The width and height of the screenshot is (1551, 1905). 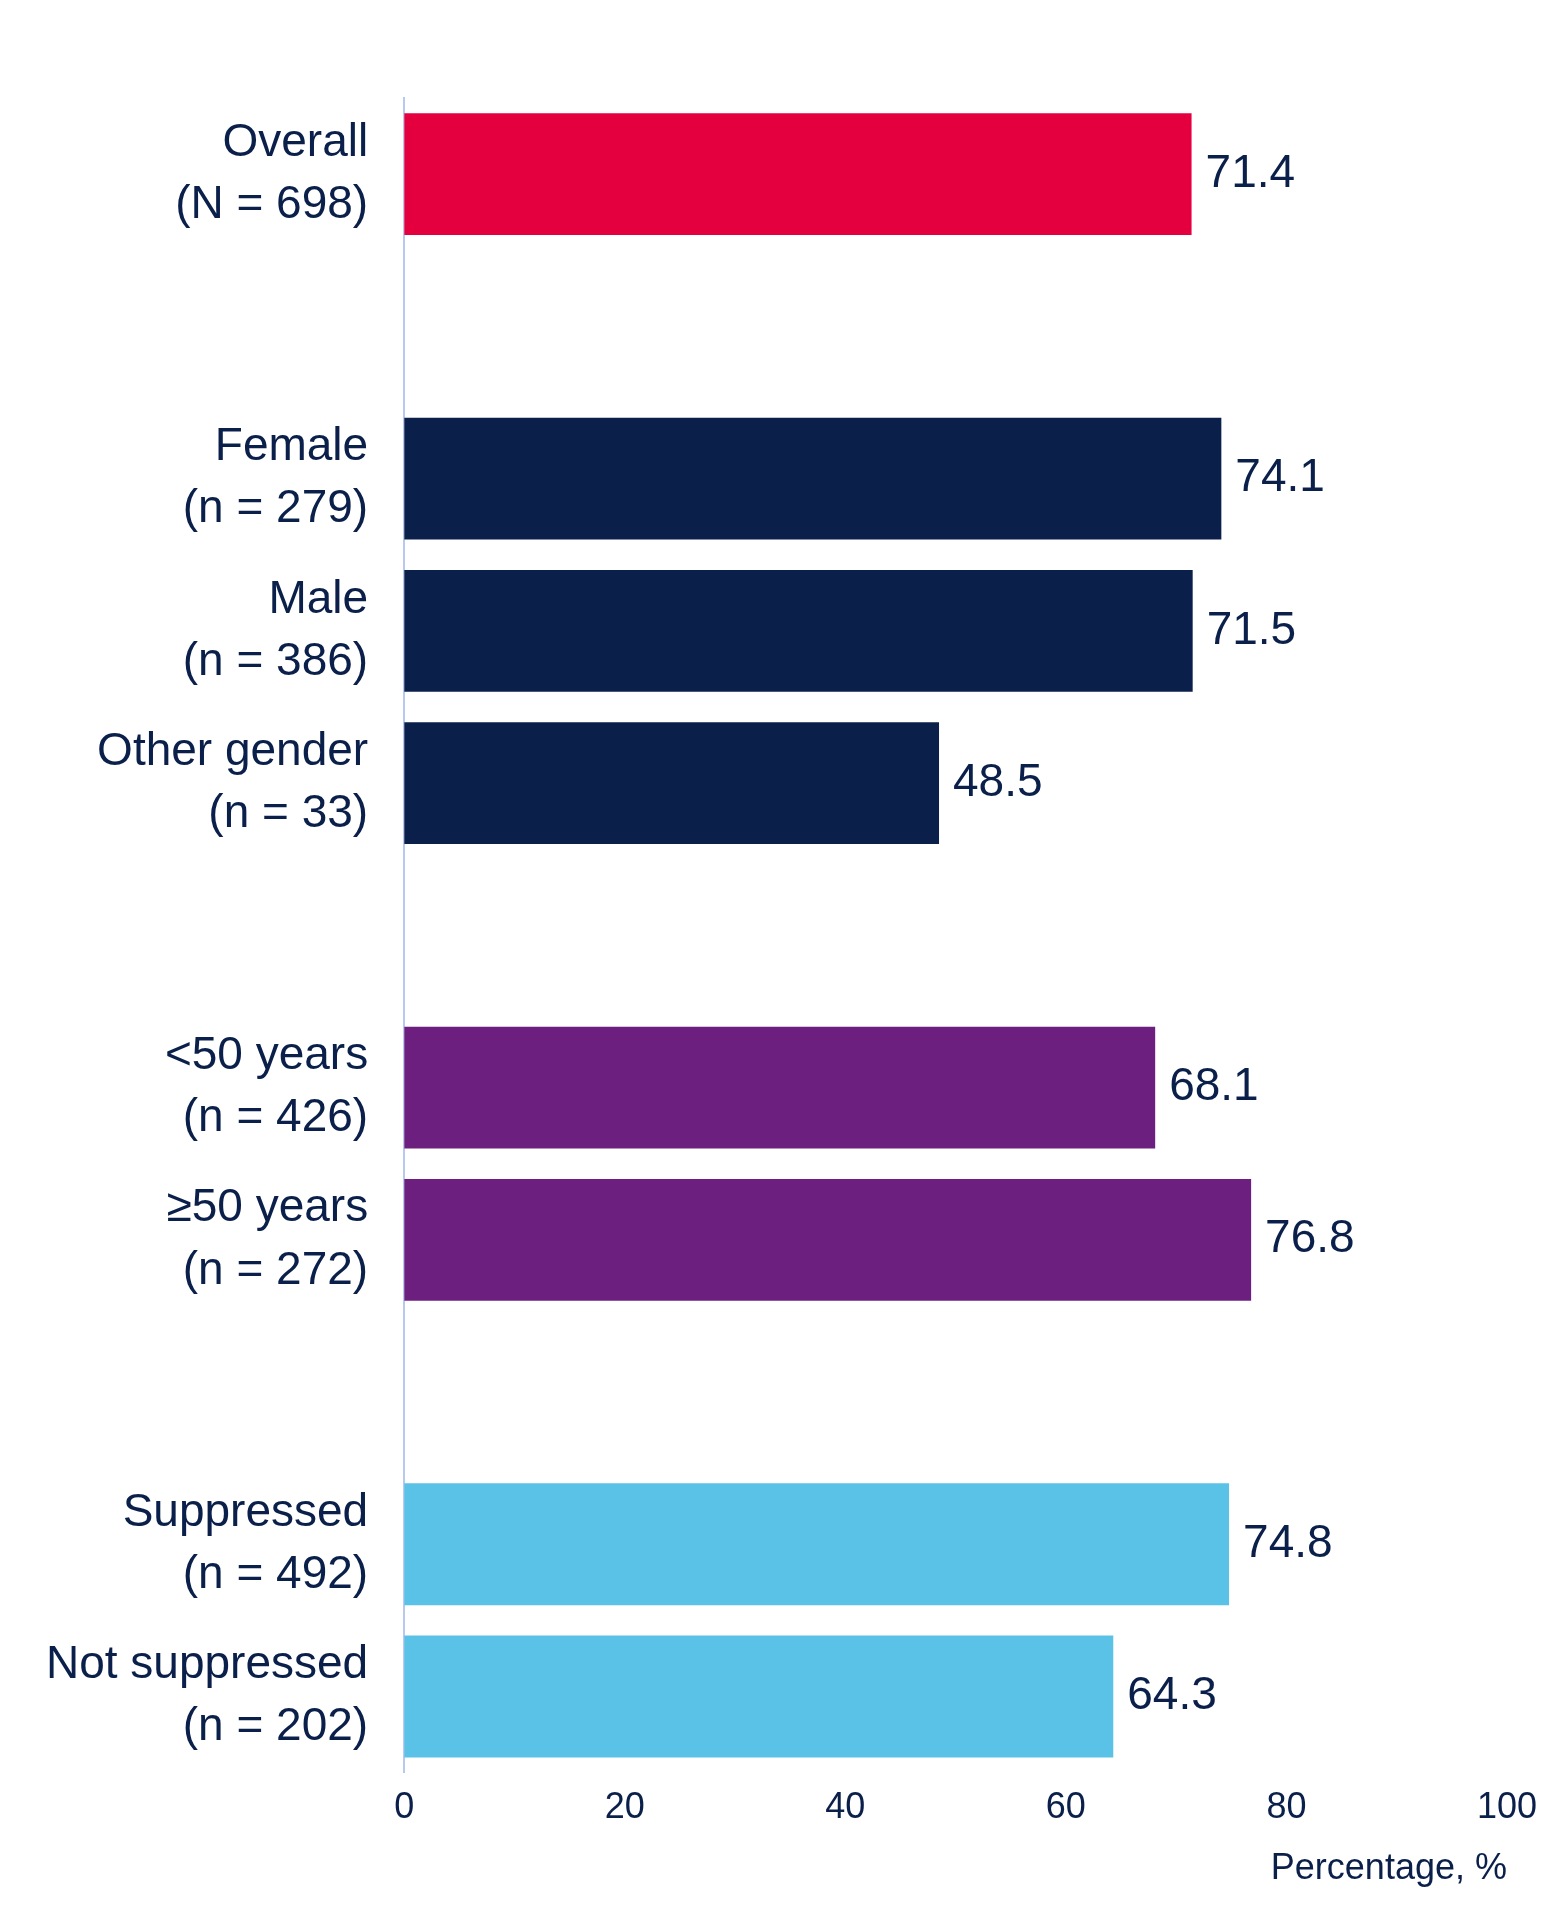 What do you see at coordinates (272, 170) in the screenshot?
I see `y-tick-label: Overall (N = 698)` at bounding box center [272, 170].